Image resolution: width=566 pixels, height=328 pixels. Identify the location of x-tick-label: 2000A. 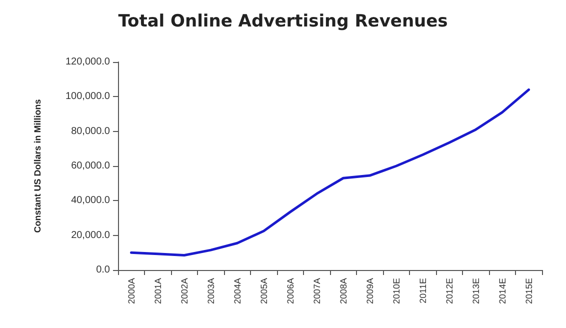
(131, 291).